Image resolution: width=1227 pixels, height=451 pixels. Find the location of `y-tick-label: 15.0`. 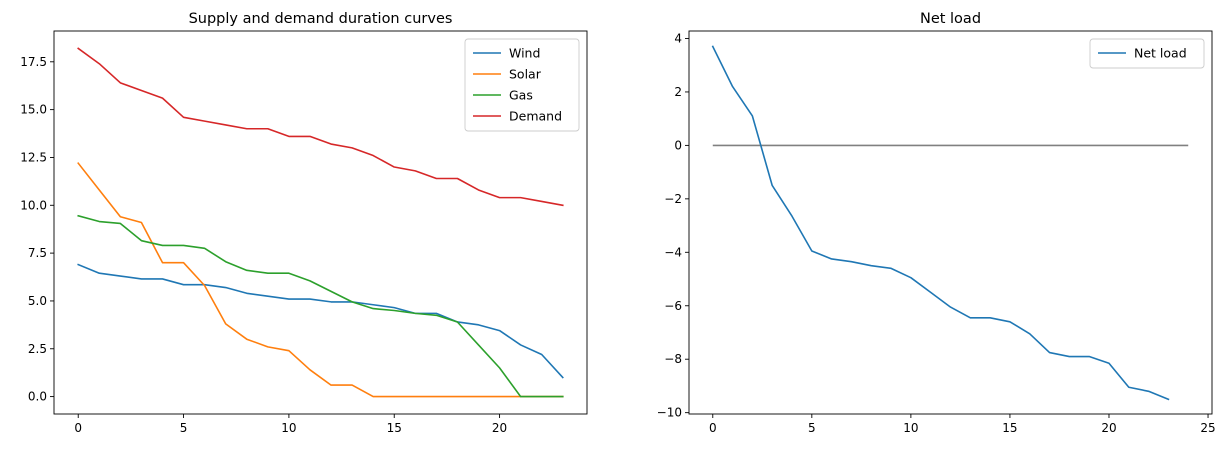

y-tick-label: 15.0 is located at coordinates (33, 110).